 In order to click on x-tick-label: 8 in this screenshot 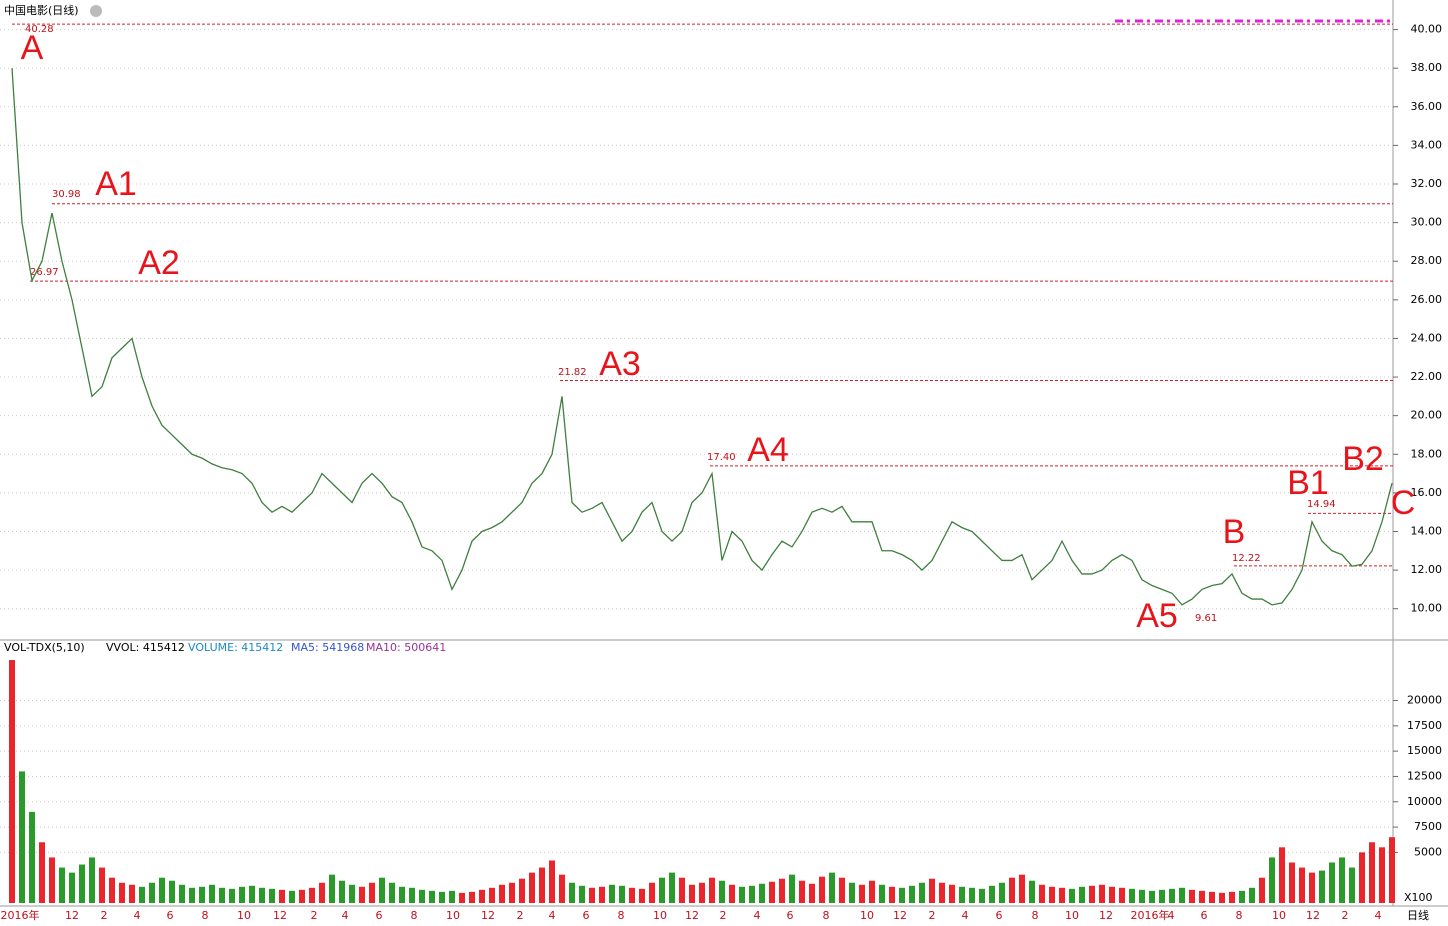, I will do `click(1035, 915)`.